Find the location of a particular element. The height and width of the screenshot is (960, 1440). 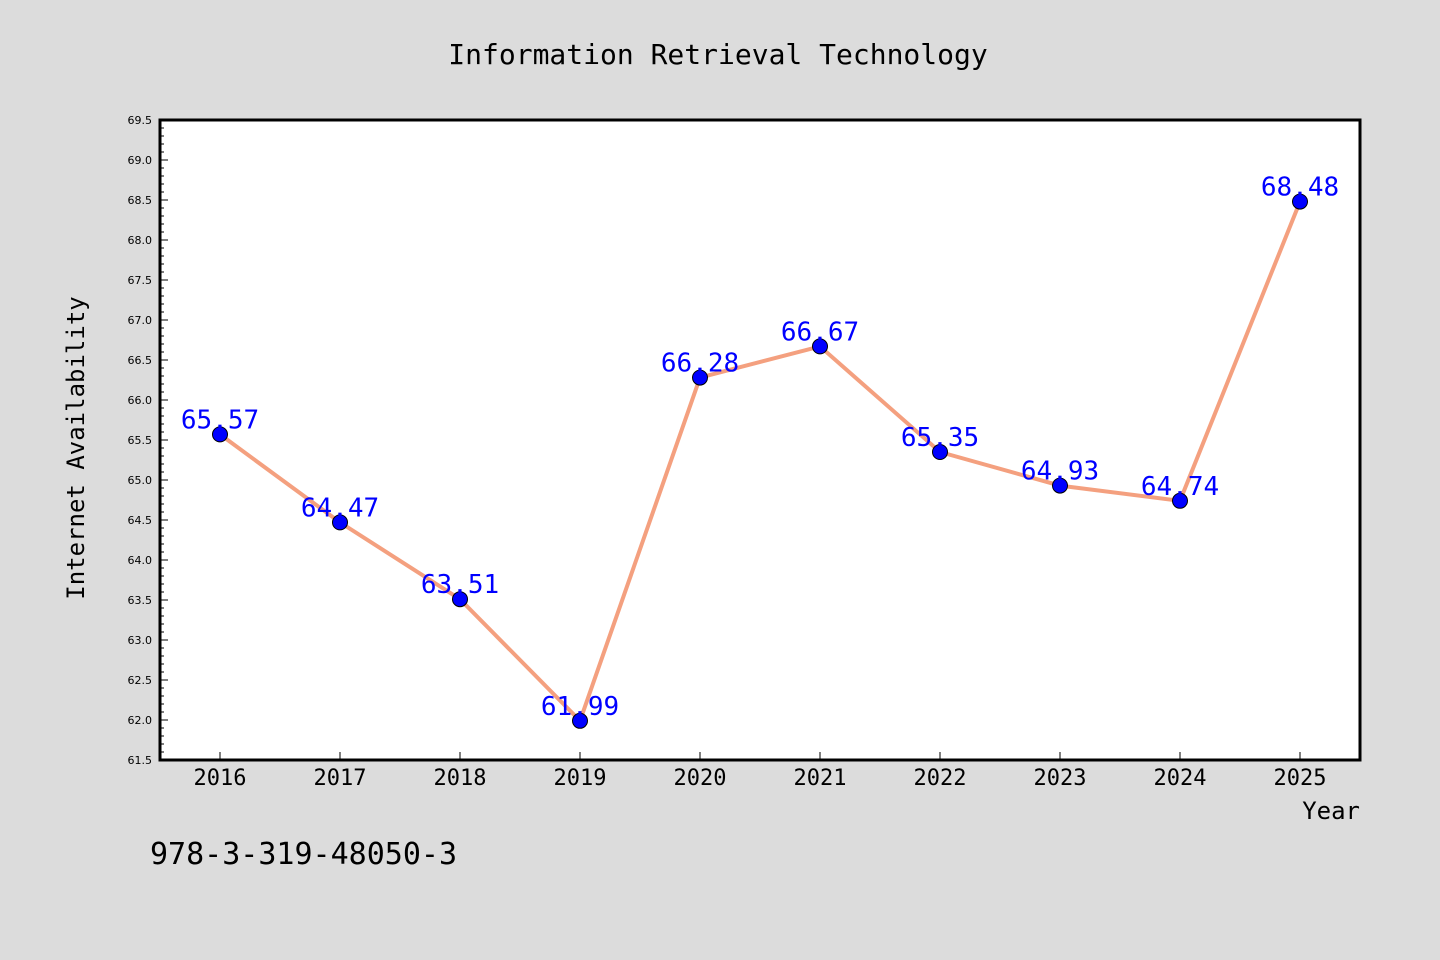

x-axis: 2016 2017 2018 2019 2020 2021 2022 2023 2024 2025 is located at coordinates (760, 771).